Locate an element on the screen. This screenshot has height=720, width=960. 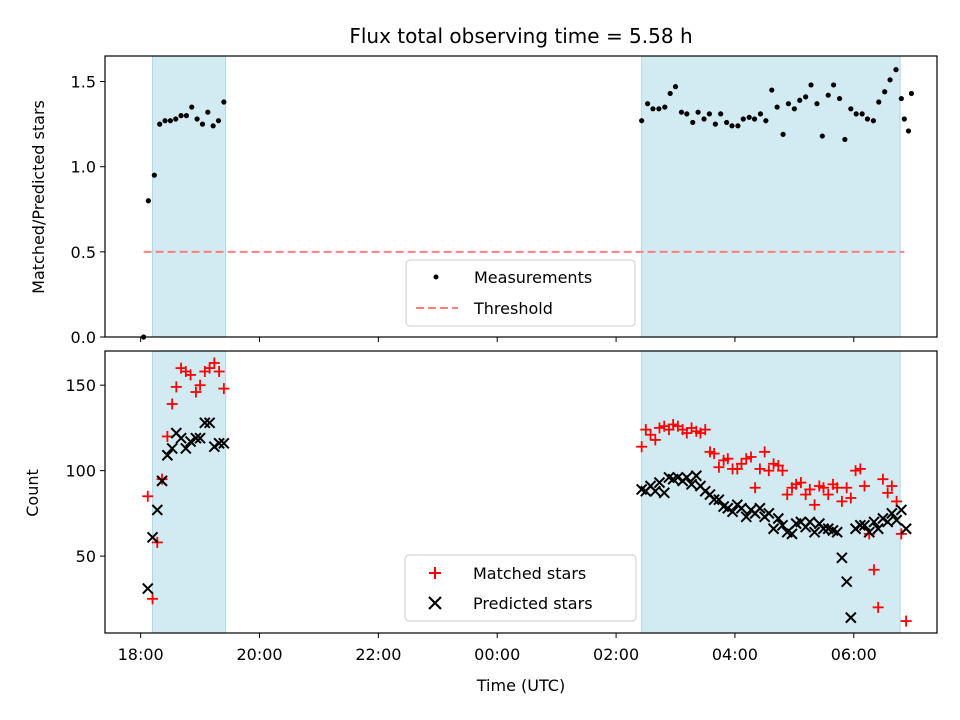
x-tick-label: 02:00 is located at coordinates (616, 654).